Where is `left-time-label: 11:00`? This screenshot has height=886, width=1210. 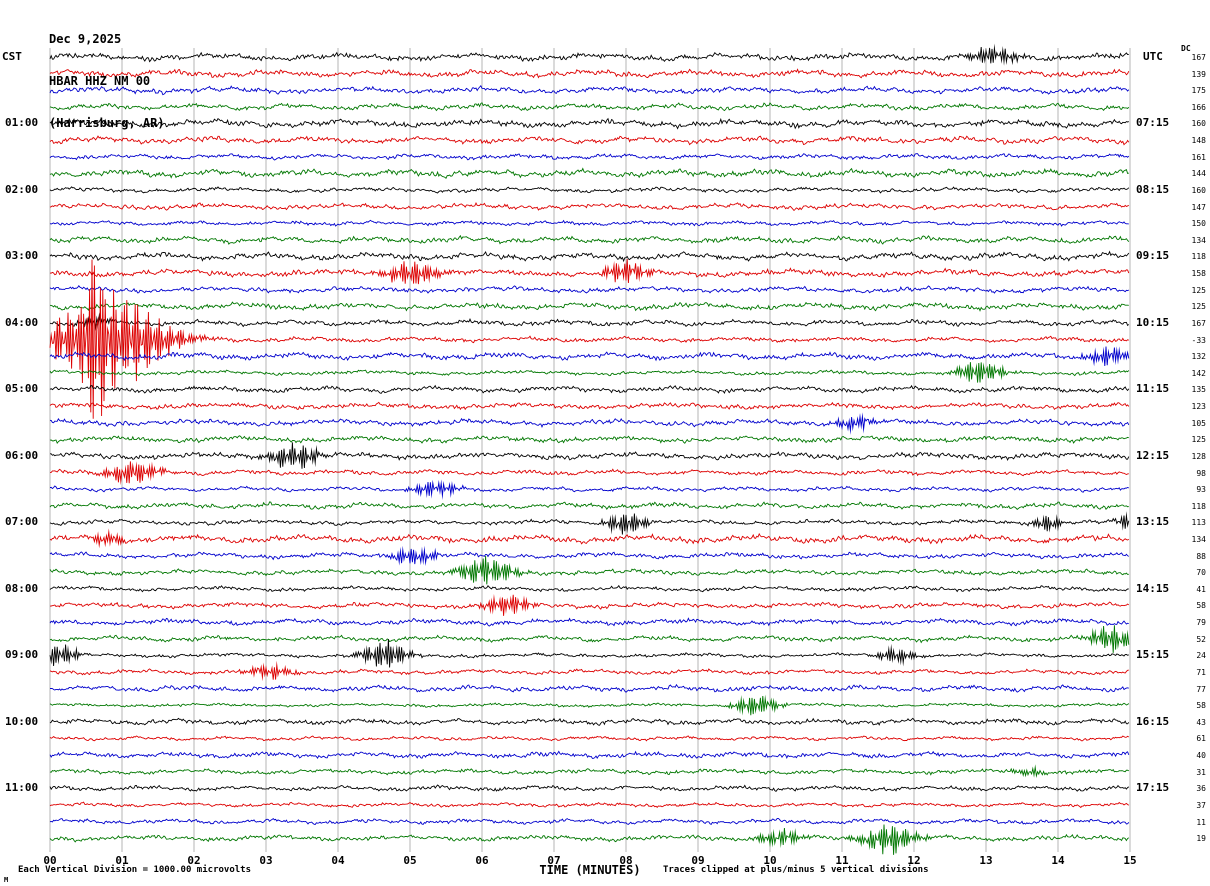 left-time-label: 11:00 is located at coordinates (22, 788).